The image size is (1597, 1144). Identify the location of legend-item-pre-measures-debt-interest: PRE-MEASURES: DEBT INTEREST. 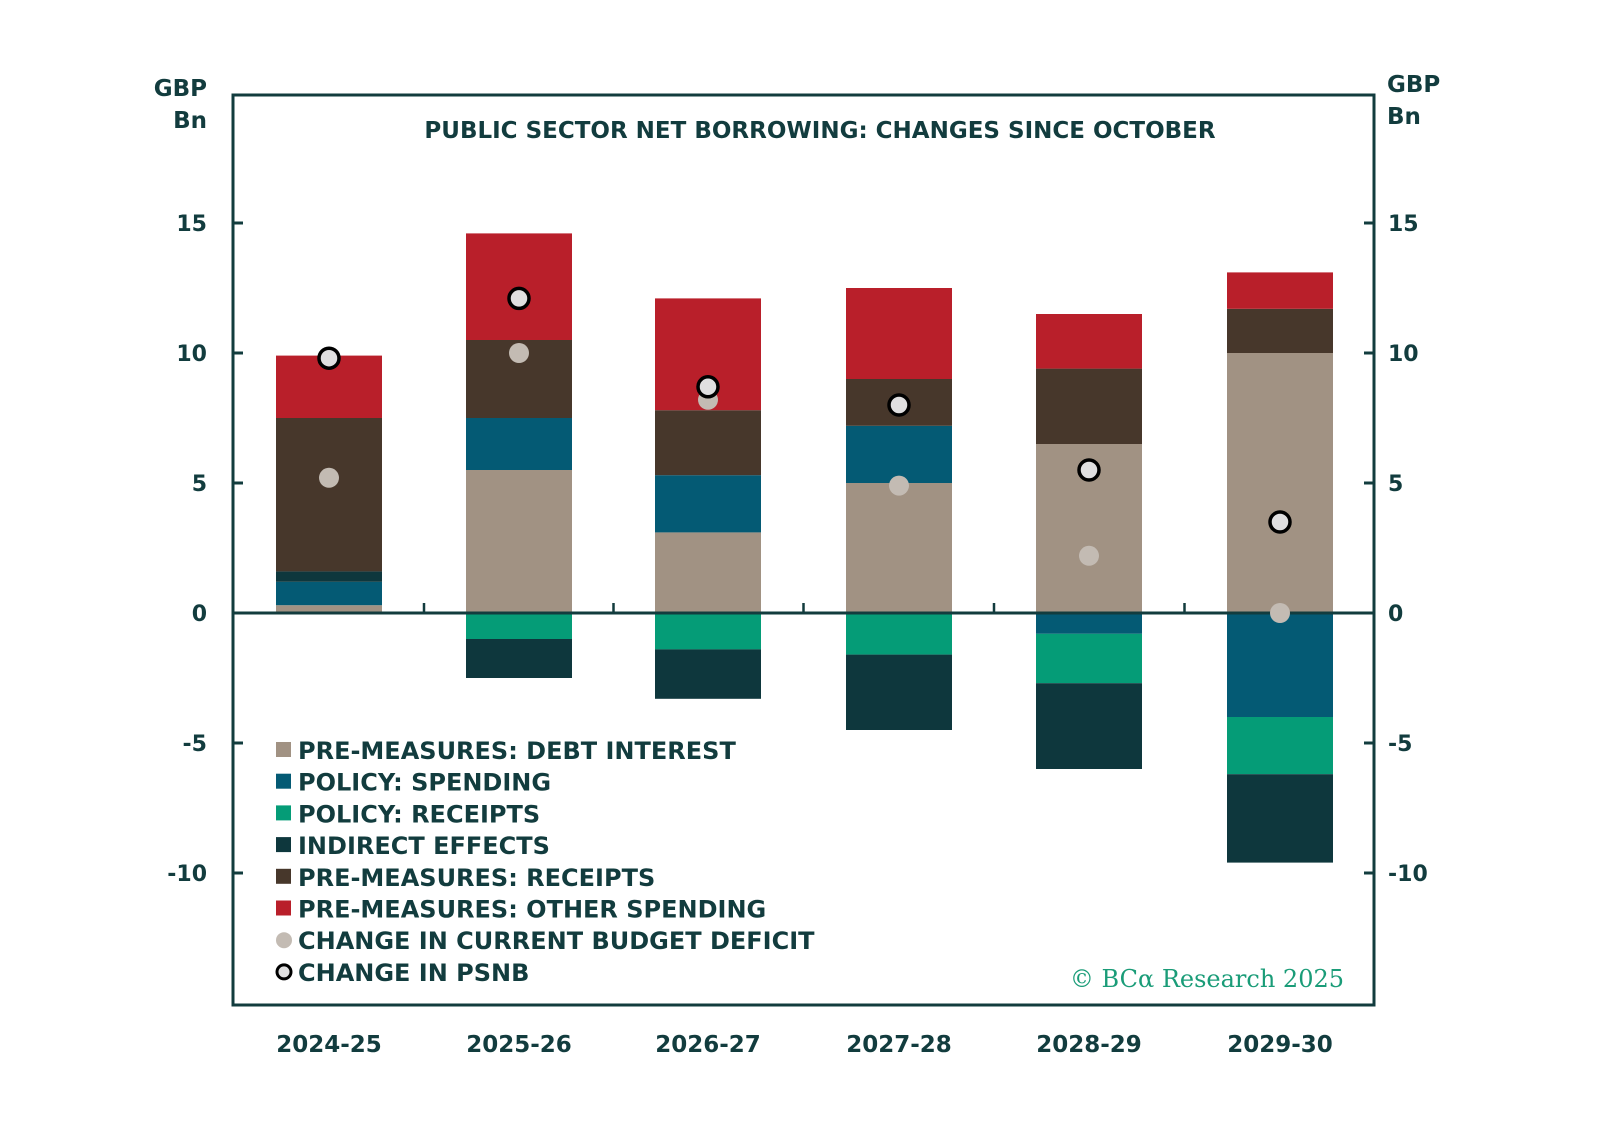
(506, 751).